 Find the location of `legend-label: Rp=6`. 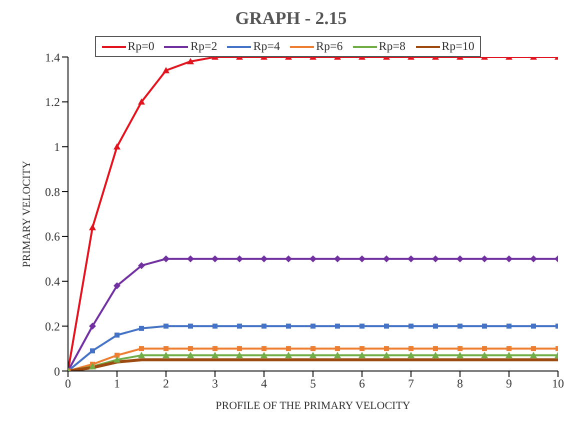

legend-label: Rp=6 is located at coordinates (329, 46).